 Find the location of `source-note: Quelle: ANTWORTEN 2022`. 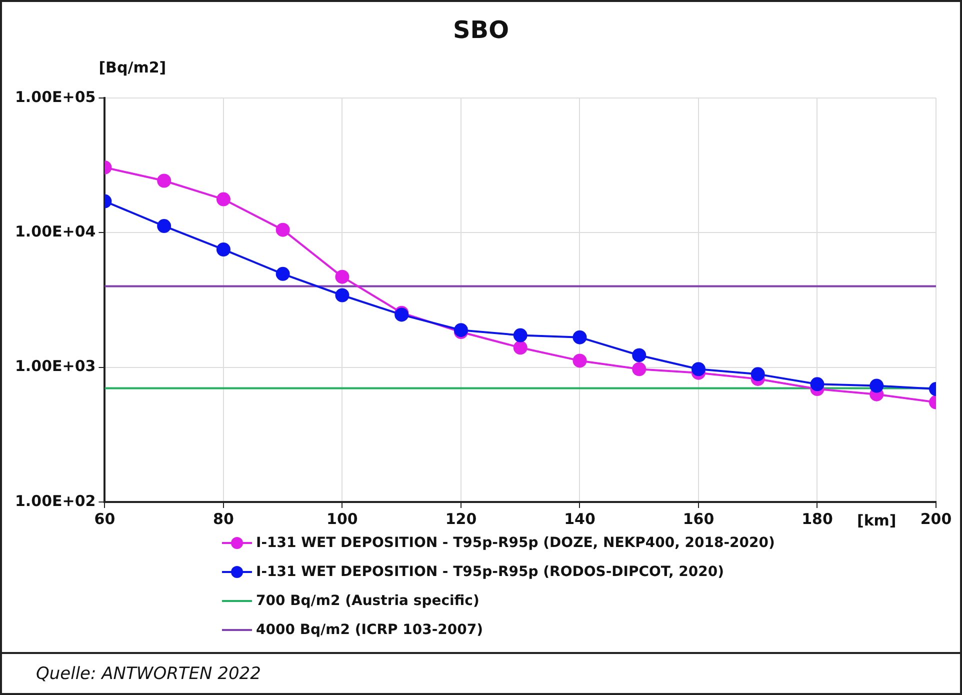

source-note: Quelle: ANTWORTEN 2022 is located at coordinates (148, 674).